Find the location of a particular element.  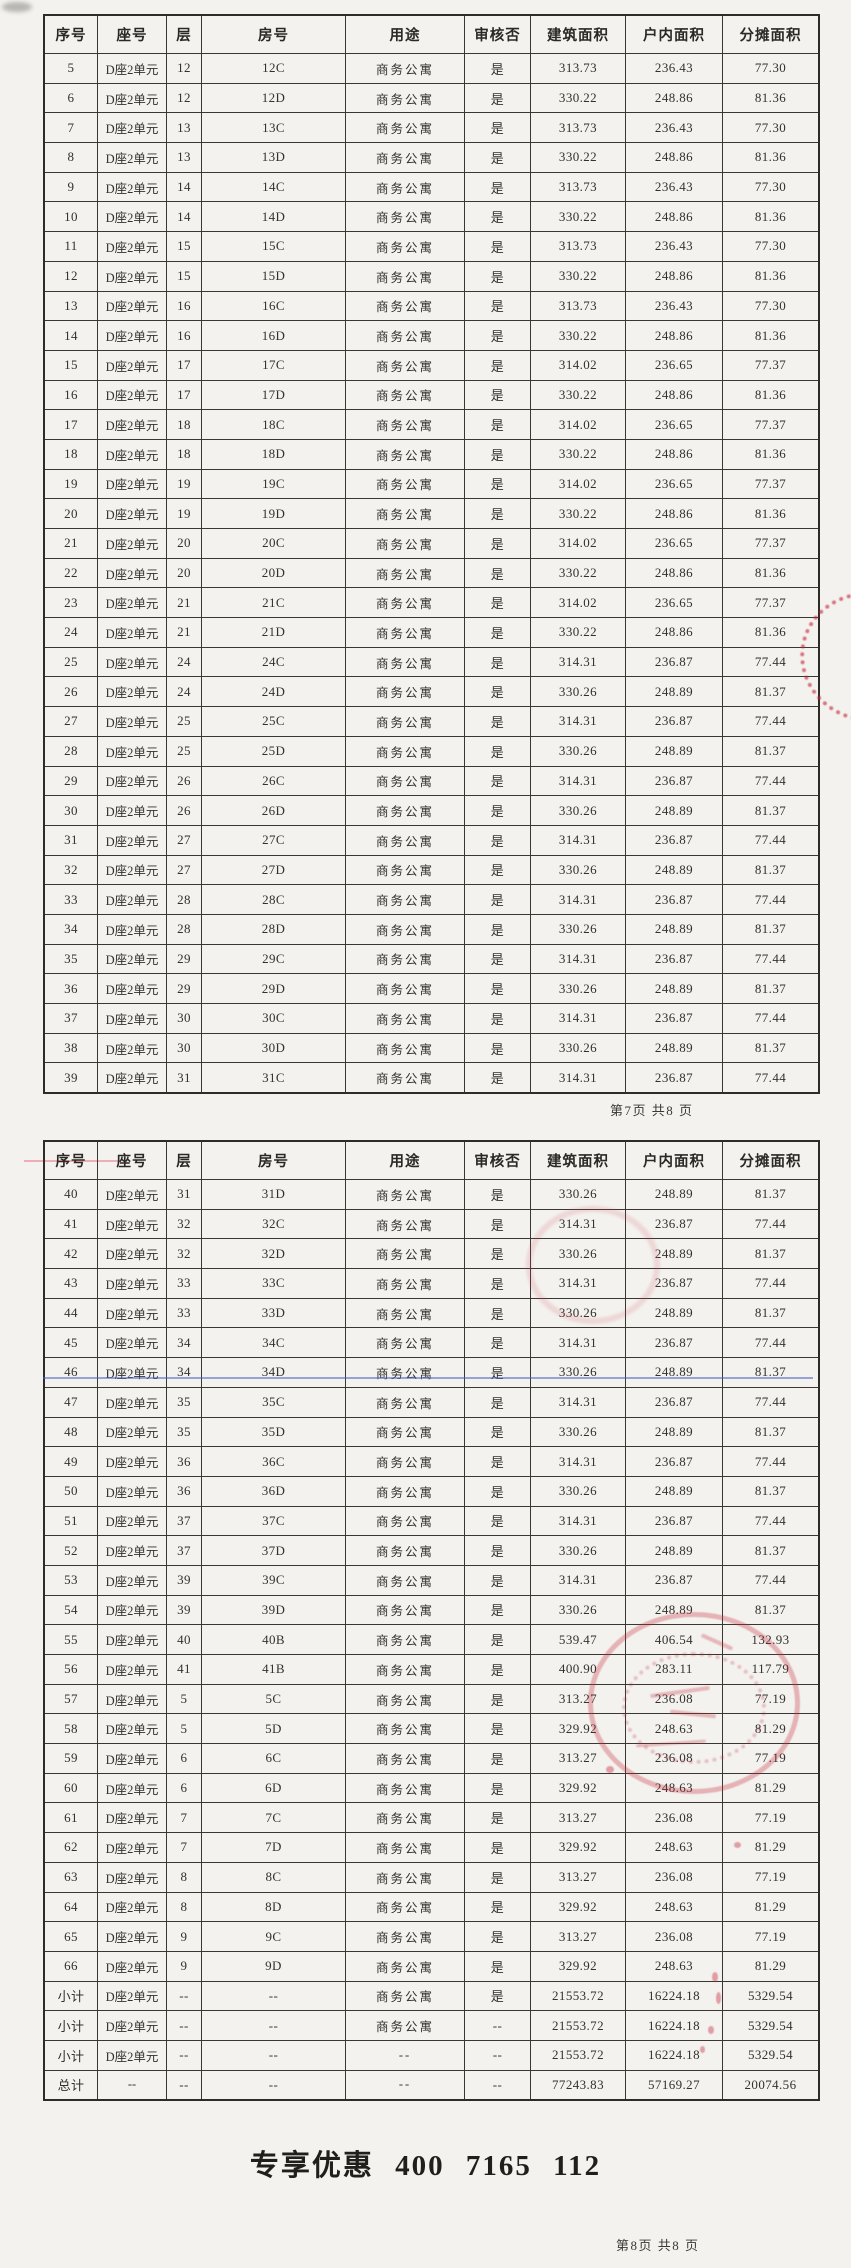

table-cell: 29 is located at coordinates (70, 781).